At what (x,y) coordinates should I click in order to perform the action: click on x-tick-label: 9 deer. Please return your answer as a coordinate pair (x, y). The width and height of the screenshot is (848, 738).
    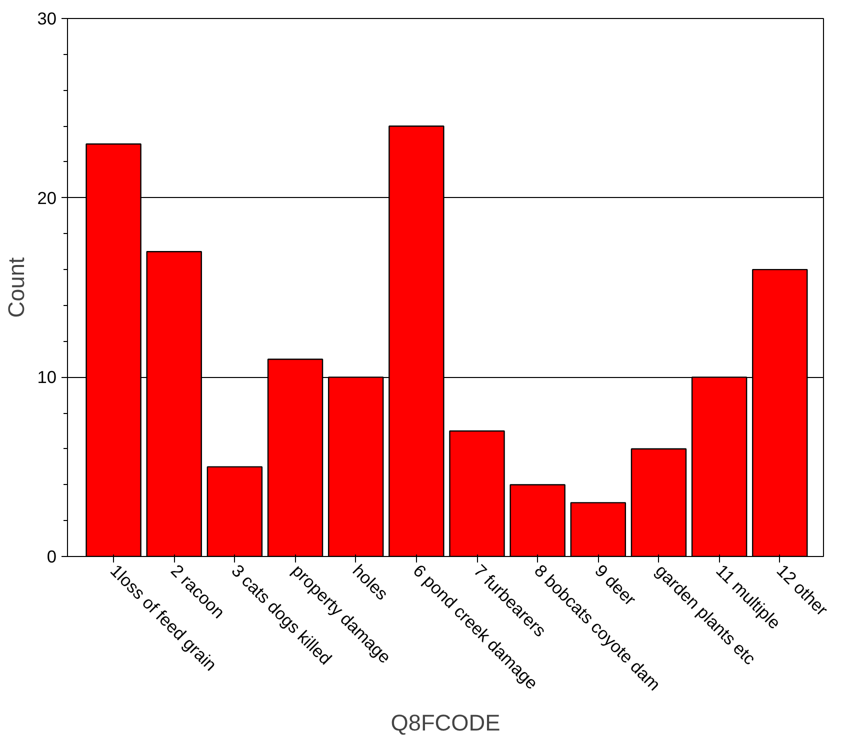
    Looking at the image, I should click on (615, 585).